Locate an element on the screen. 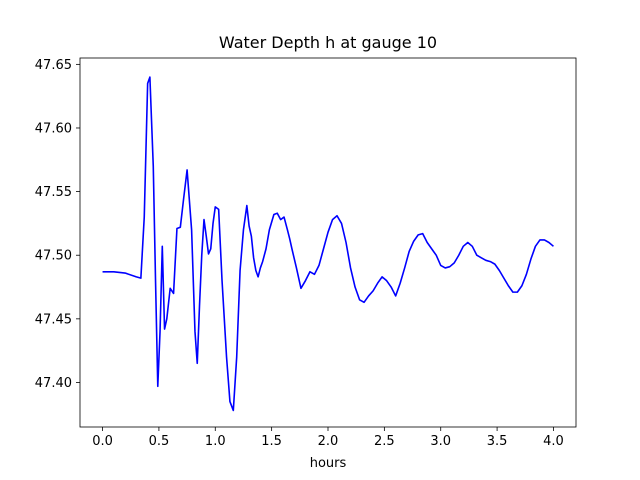  y-tick-label: 47.45 is located at coordinates (53, 319).